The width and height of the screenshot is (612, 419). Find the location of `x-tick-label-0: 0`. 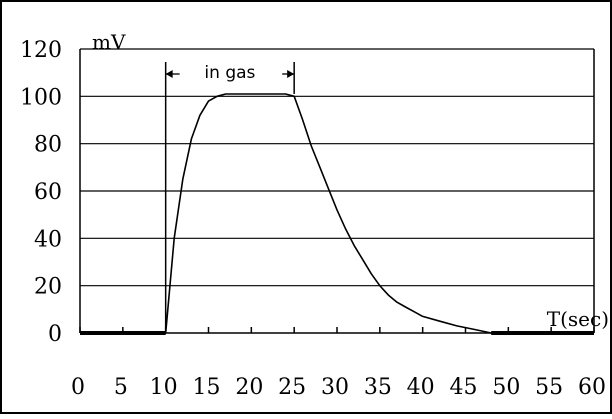

x-tick-label-0: 0 is located at coordinates (78, 387).